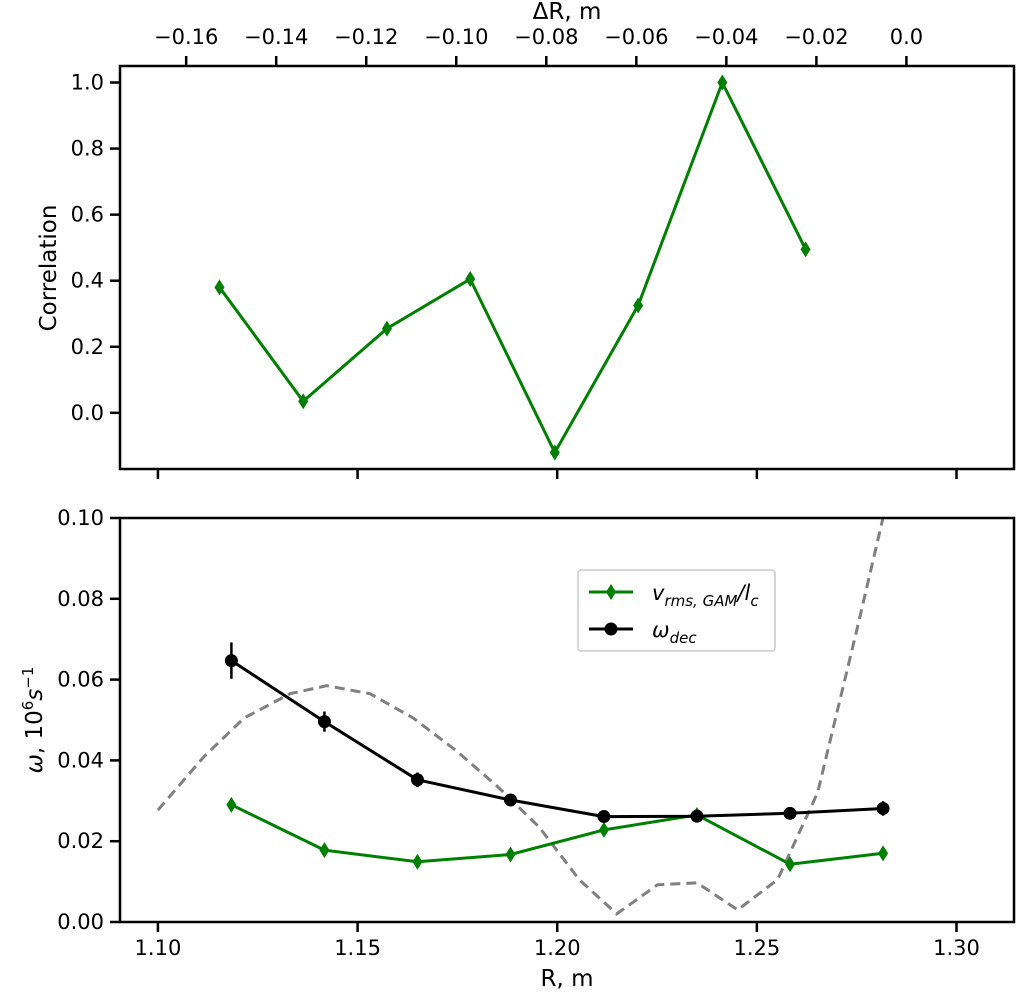  Describe the element at coordinates (756, 948) in the screenshot. I see `bottom-x-tick-label: 1.25` at that location.